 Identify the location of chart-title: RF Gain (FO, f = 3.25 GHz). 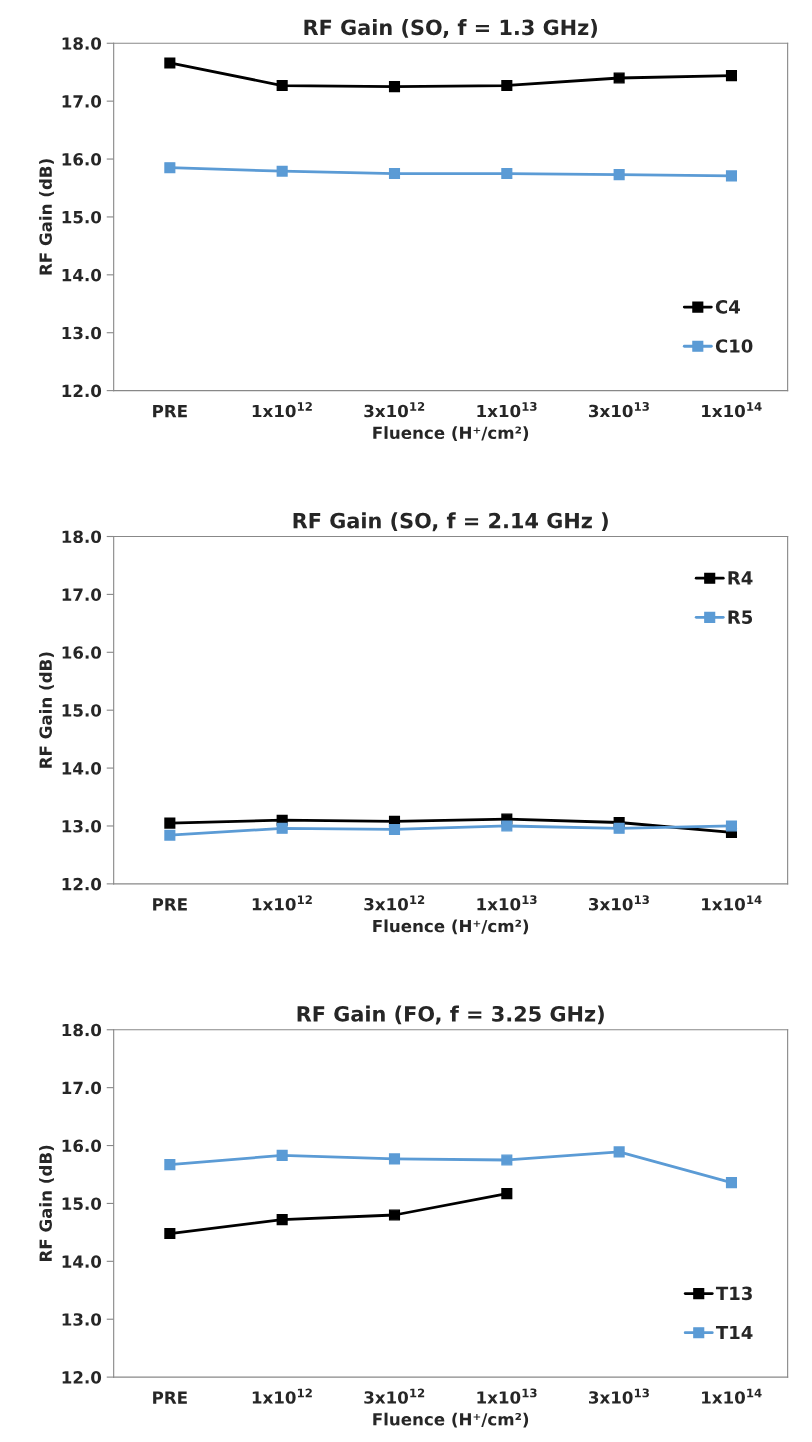
(450, 1015).